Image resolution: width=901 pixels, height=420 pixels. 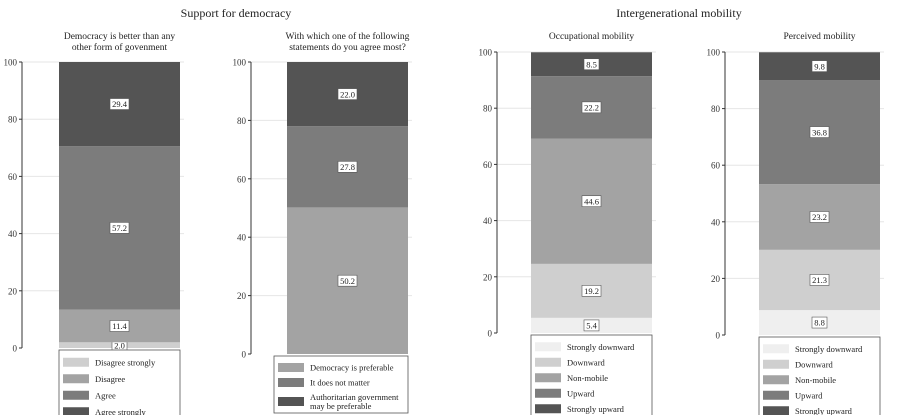 I want to click on data-label: 22.2, so click(x=591, y=108).